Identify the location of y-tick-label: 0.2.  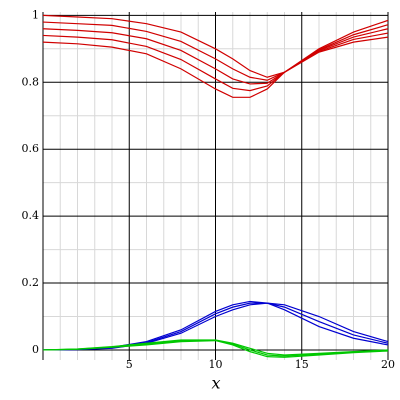
(31, 282).